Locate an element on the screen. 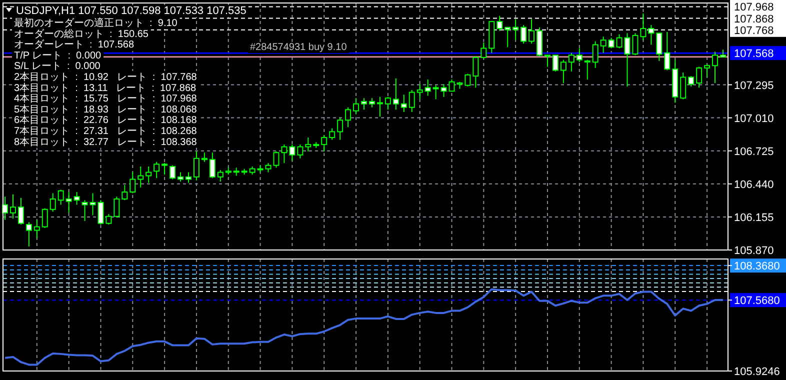  y-tick-label: 107.295 is located at coordinates (754, 86).